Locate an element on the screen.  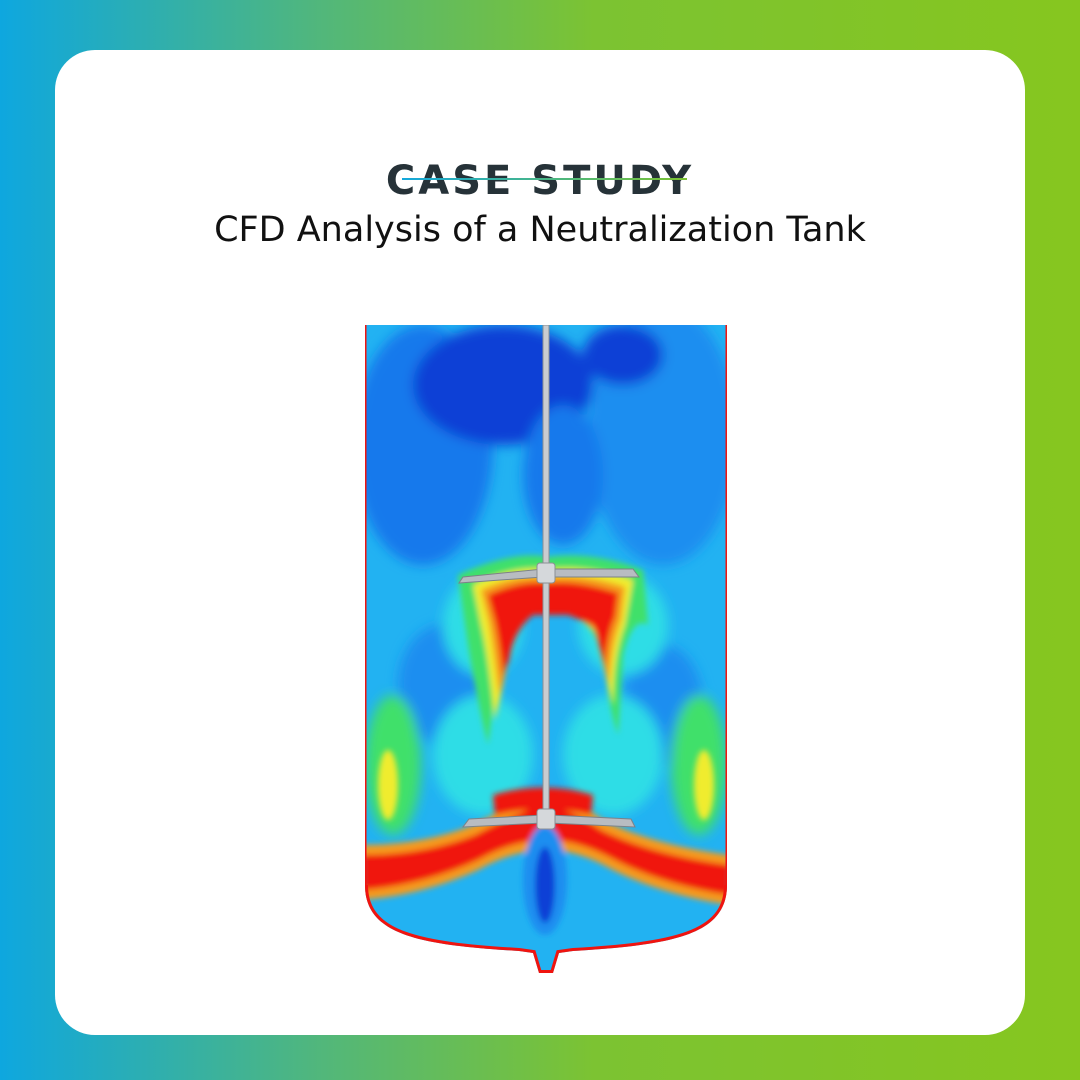
divider-rule is located at coordinates (544, 179).